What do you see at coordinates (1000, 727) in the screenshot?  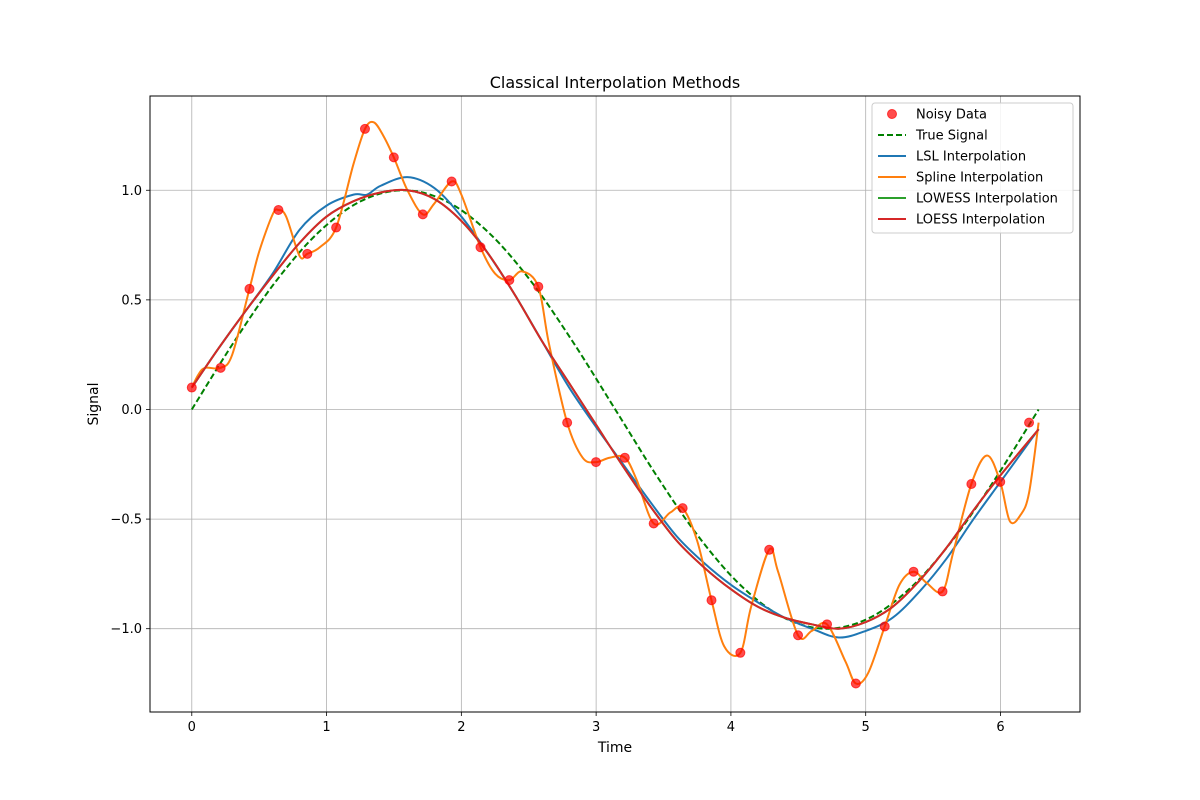 I see `x-tick-label: 6` at bounding box center [1000, 727].